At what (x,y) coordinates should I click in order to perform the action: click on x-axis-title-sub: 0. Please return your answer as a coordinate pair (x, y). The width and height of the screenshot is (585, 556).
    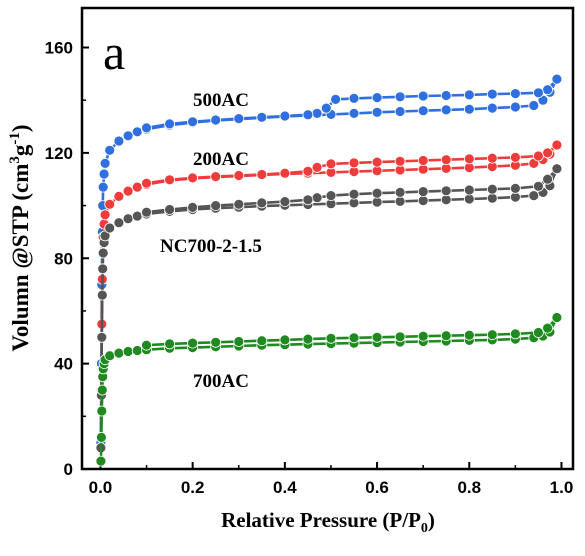
    Looking at the image, I should click on (424, 528).